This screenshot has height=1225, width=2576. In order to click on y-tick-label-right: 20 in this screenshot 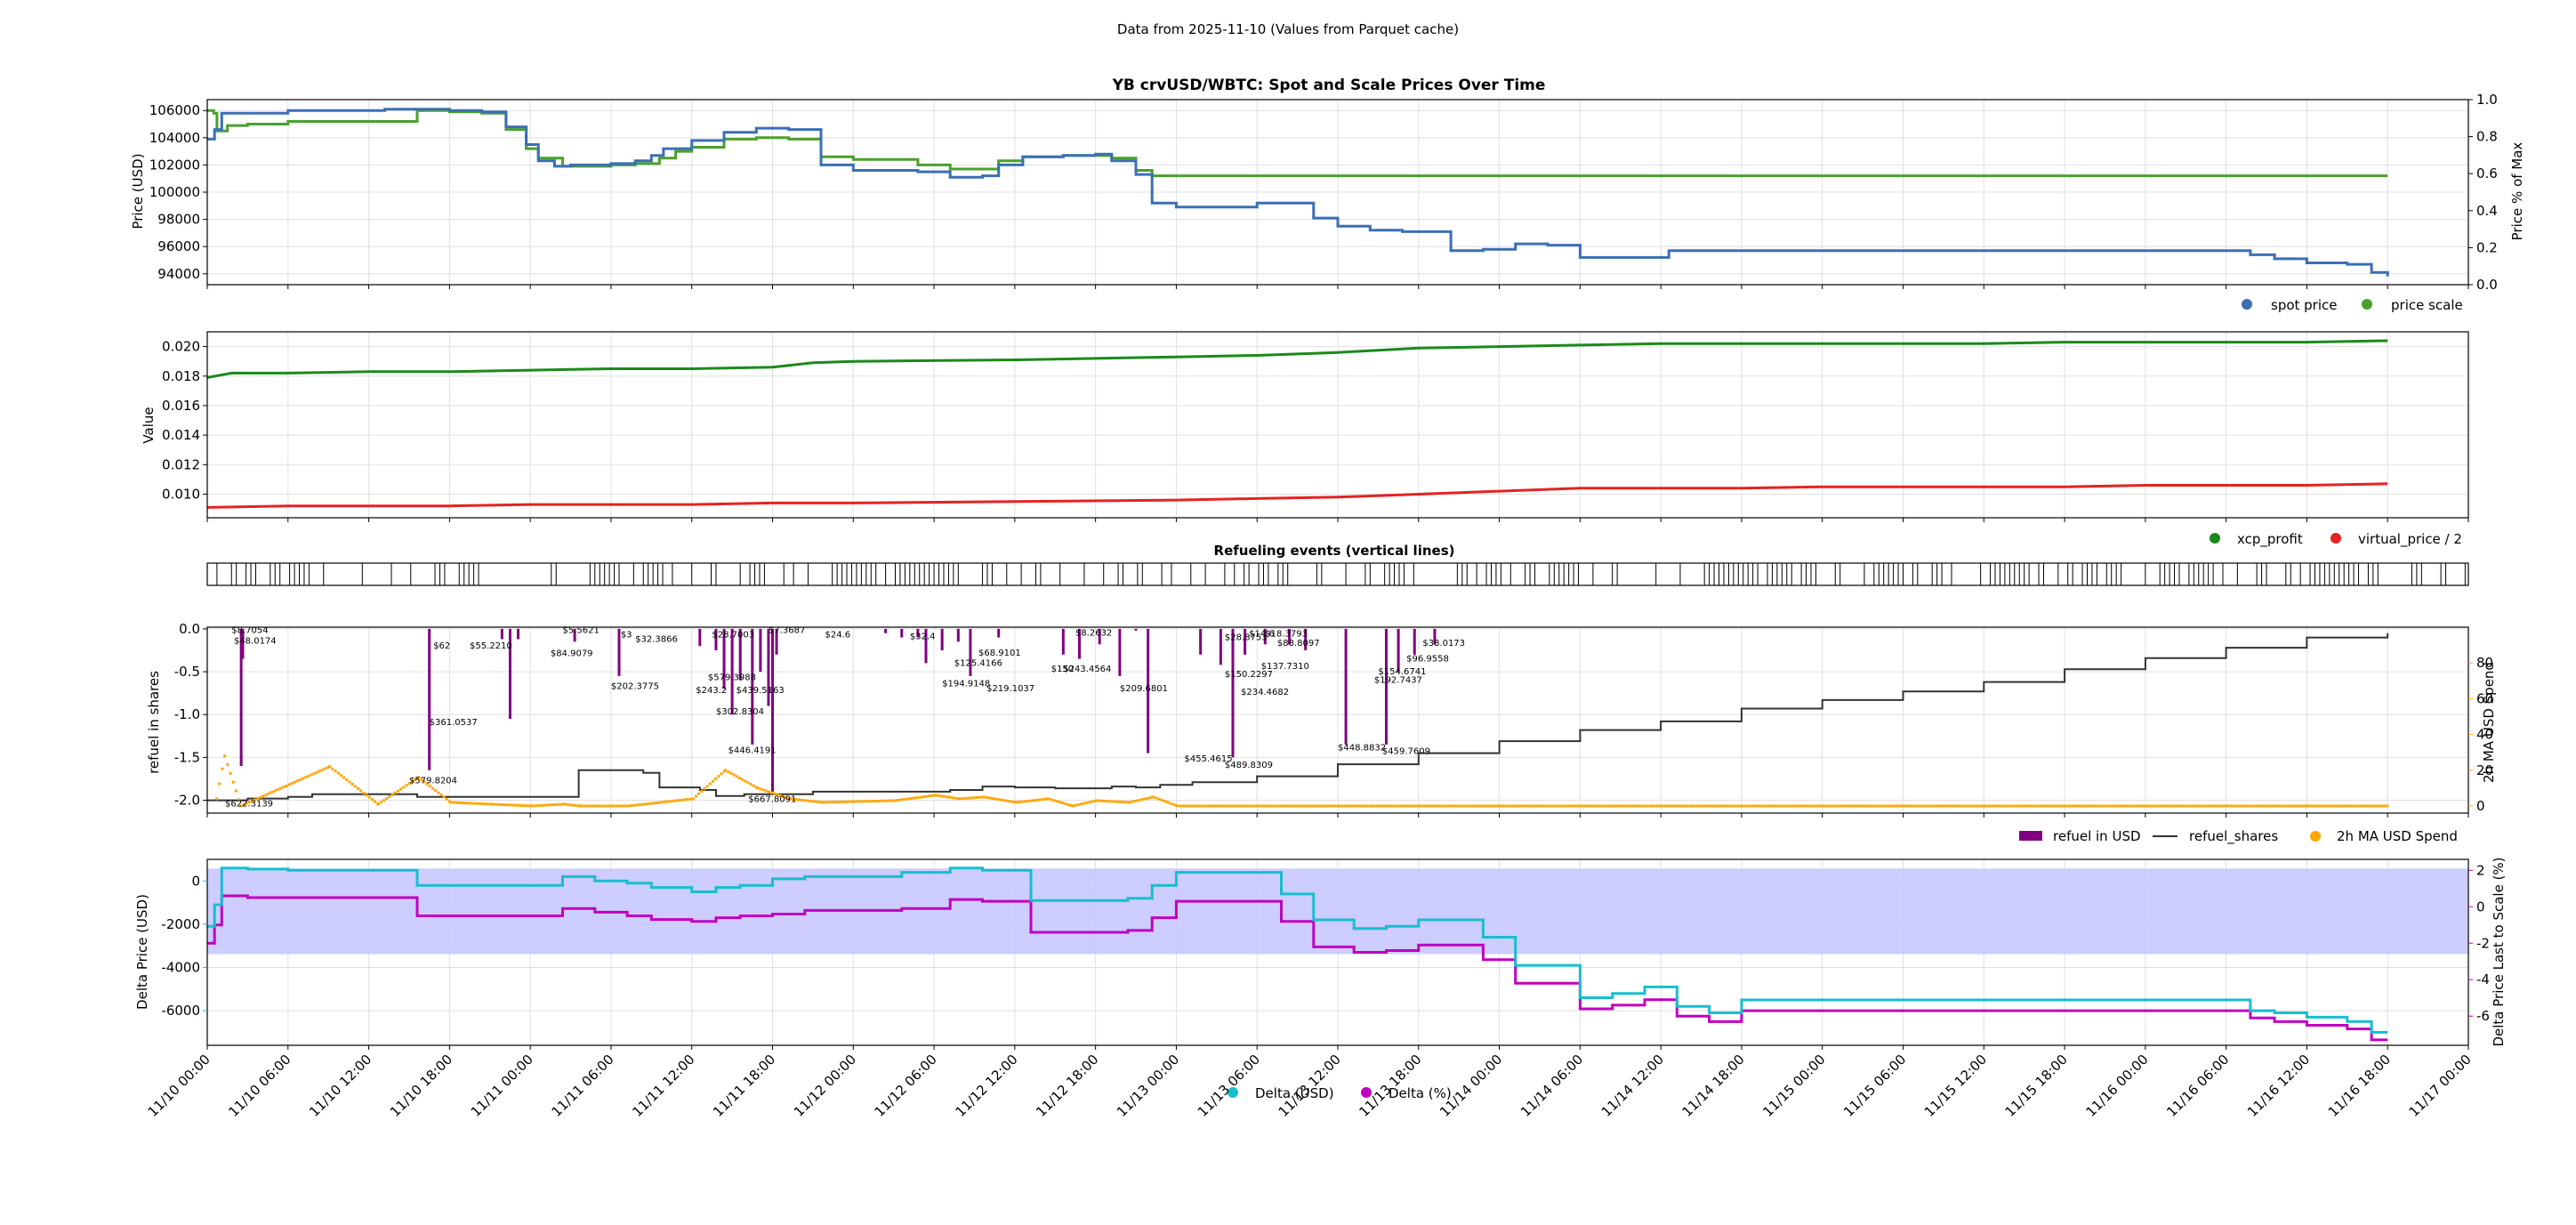, I will do `click(2484, 770)`.